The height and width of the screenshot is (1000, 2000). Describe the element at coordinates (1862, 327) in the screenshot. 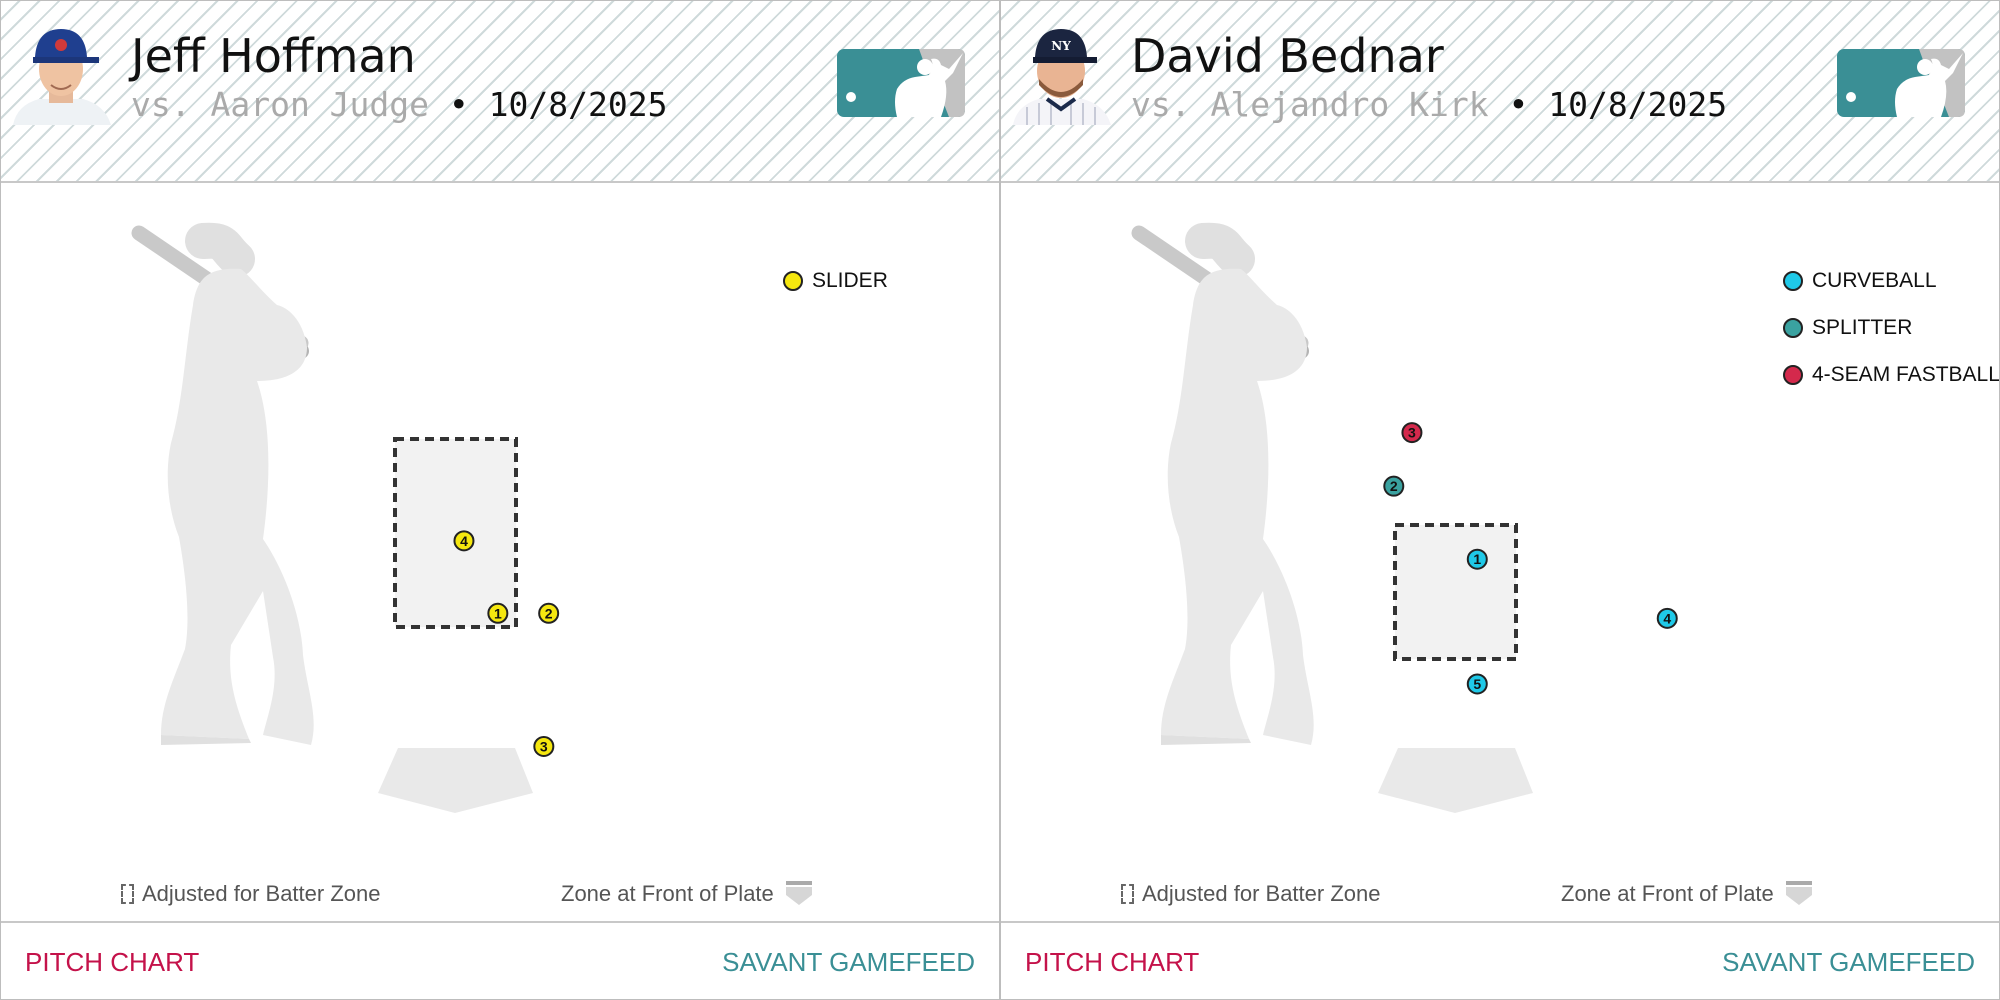

I see `legend-label: SPLITTER` at that location.